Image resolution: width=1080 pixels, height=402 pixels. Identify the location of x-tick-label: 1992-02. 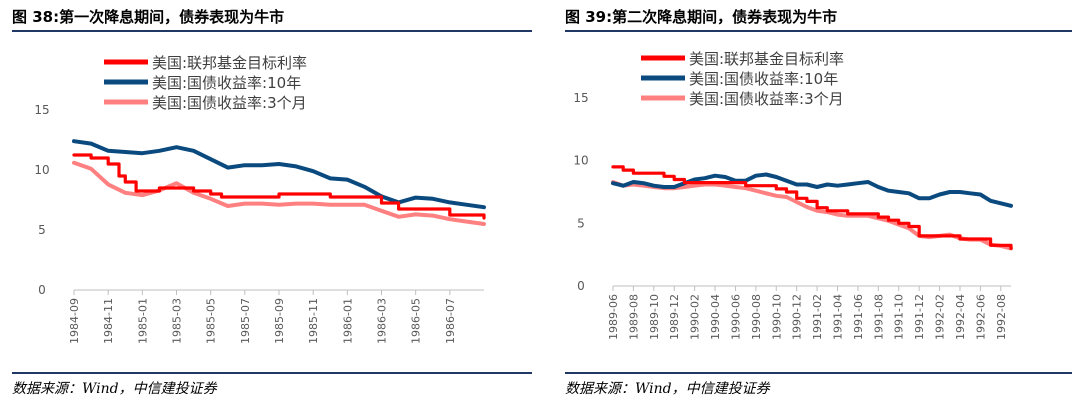
(940, 317).